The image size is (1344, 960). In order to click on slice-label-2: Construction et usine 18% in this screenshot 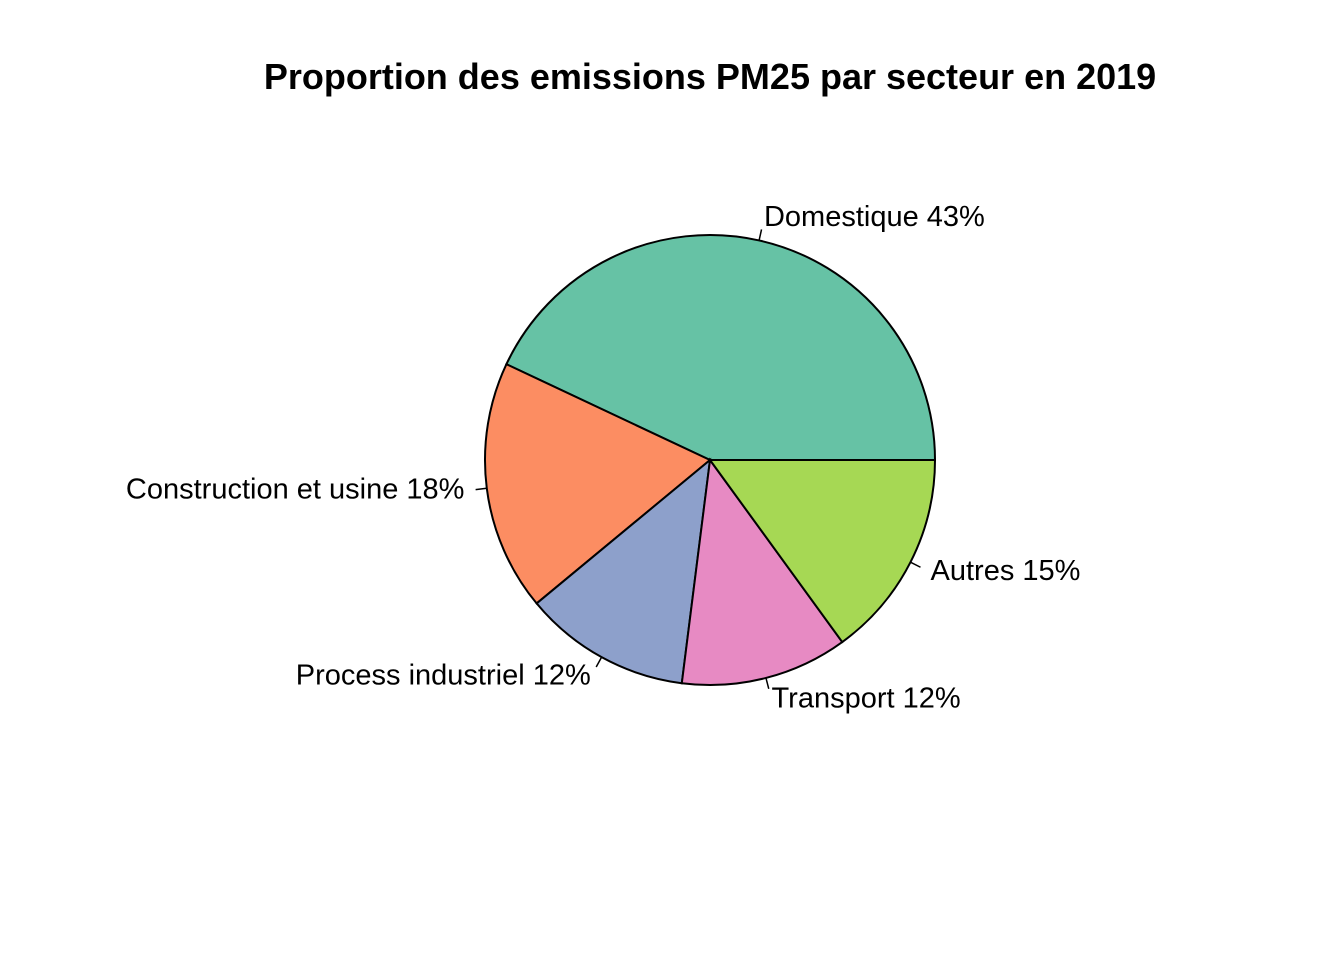, I will do `click(295, 490)`.